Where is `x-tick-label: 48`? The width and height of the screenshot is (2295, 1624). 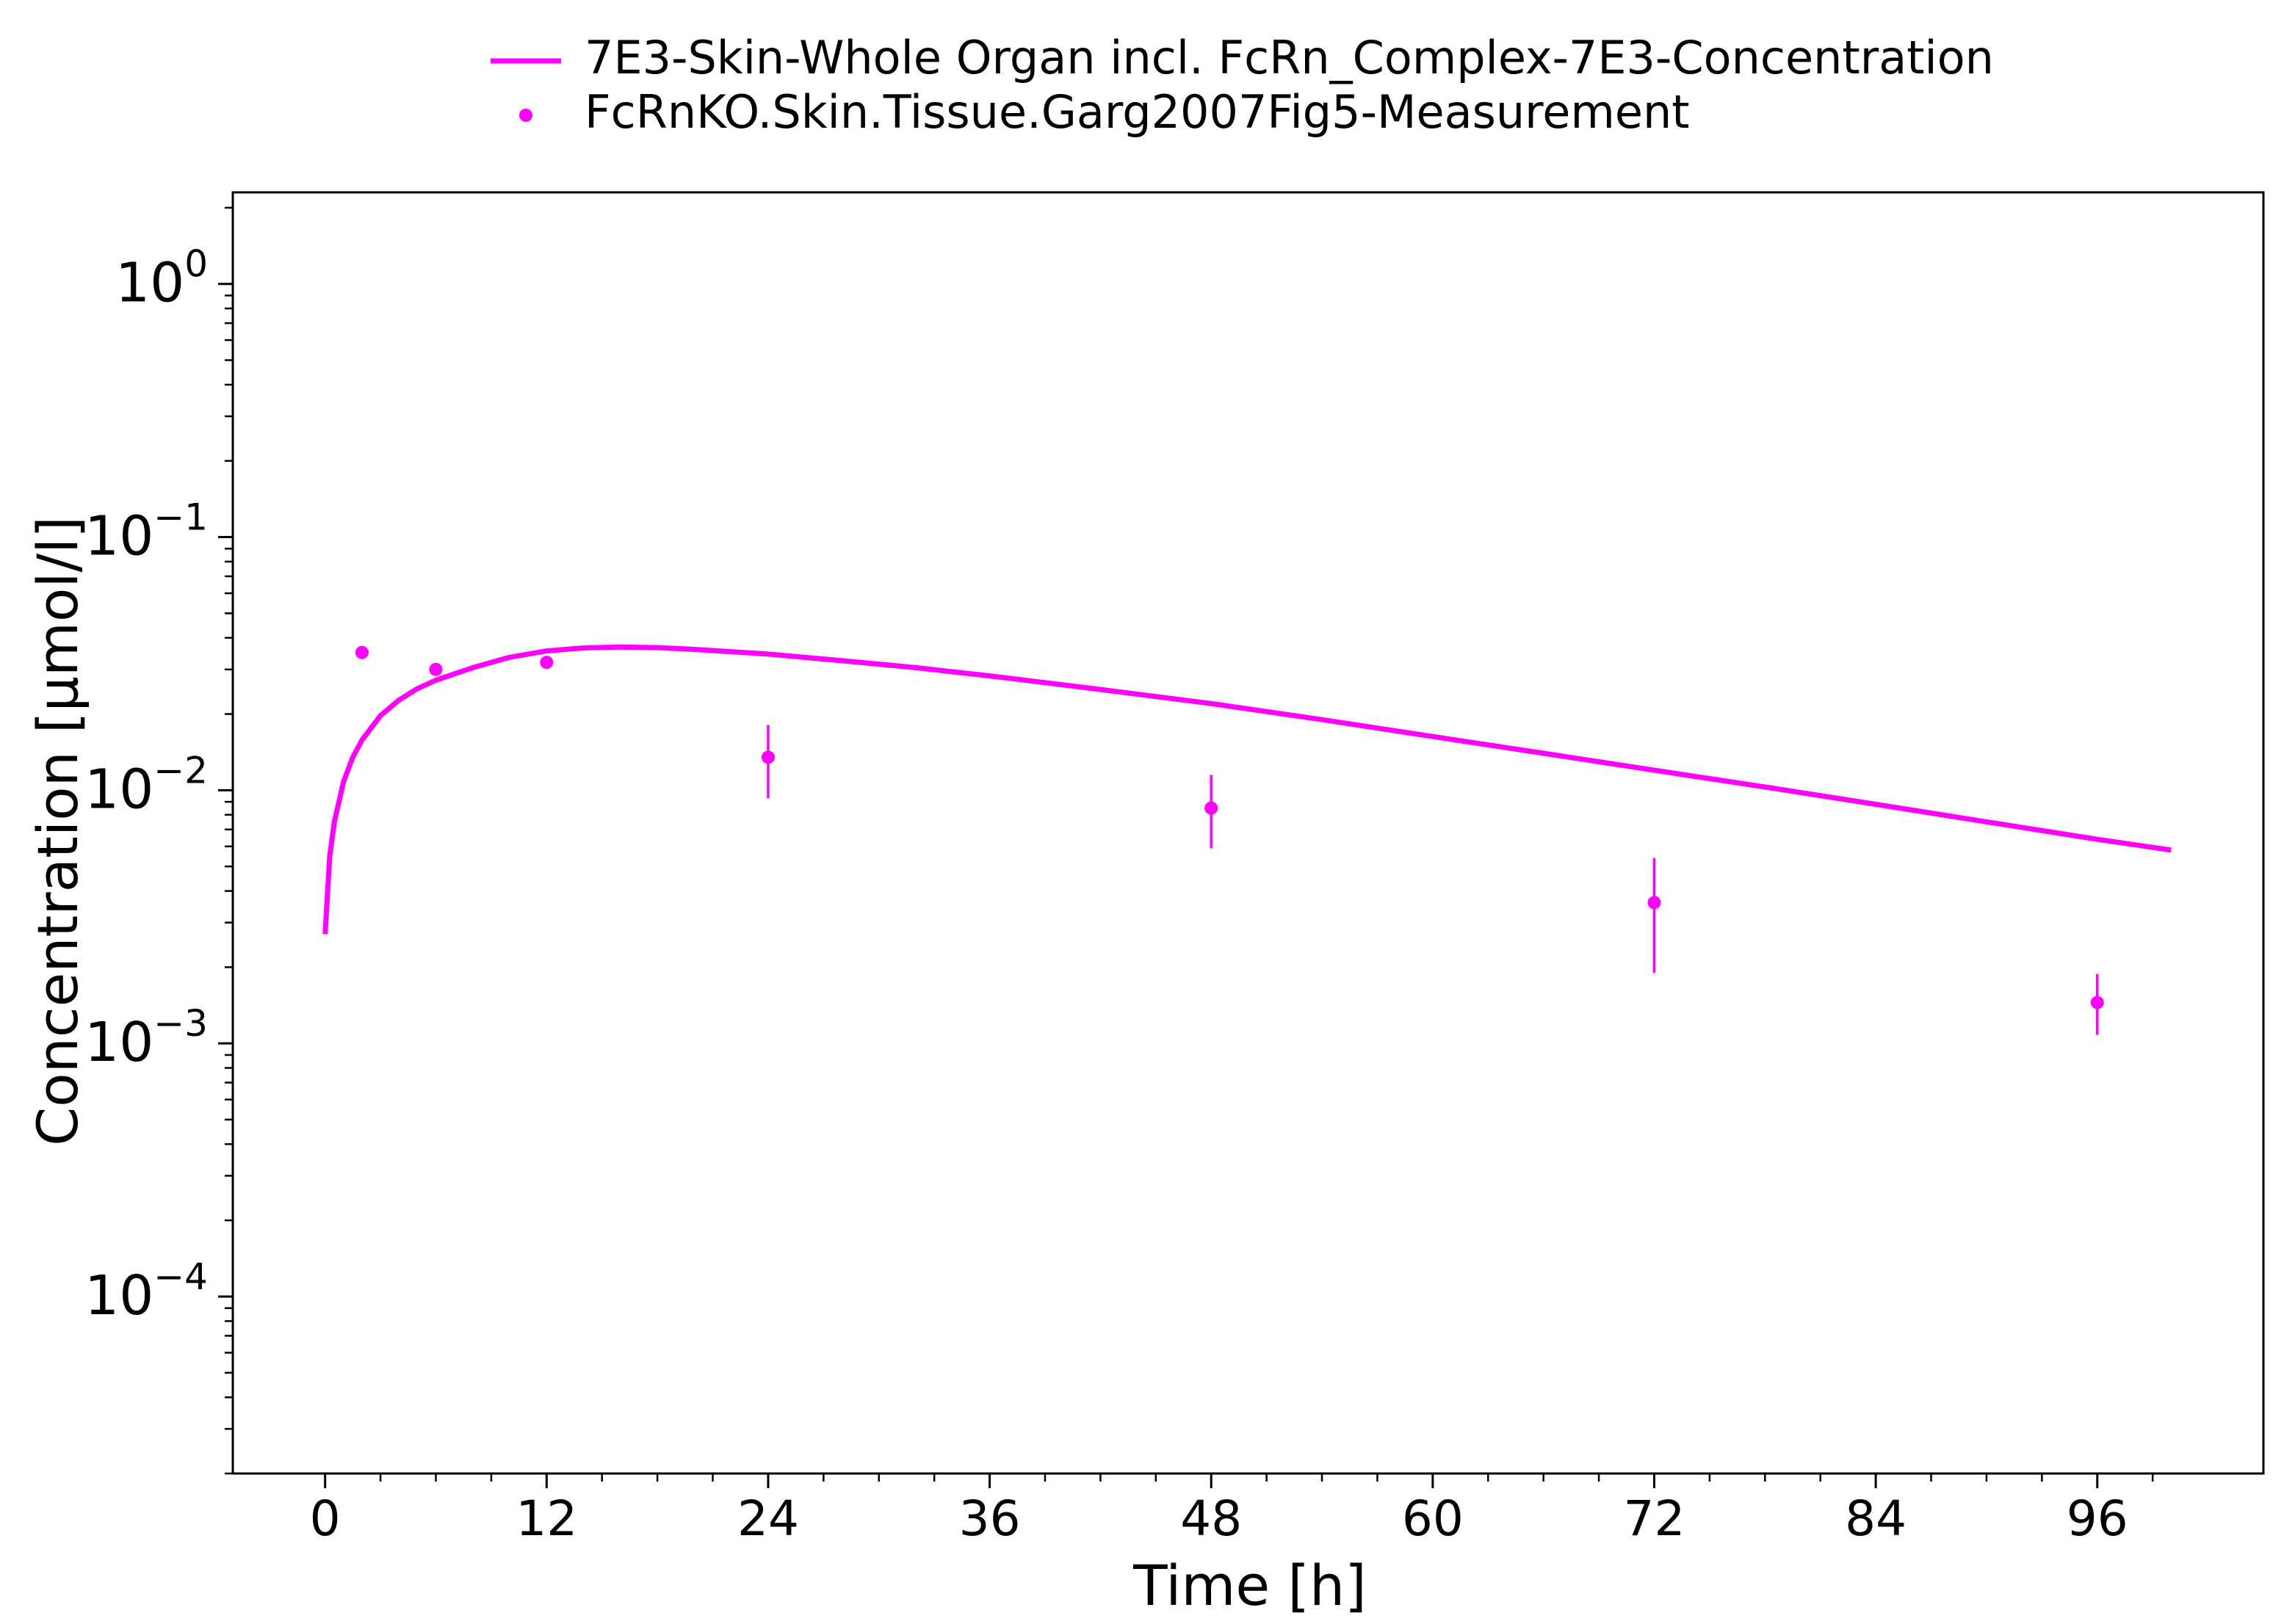
x-tick-label: 48 is located at coordinates (1211, 1519).